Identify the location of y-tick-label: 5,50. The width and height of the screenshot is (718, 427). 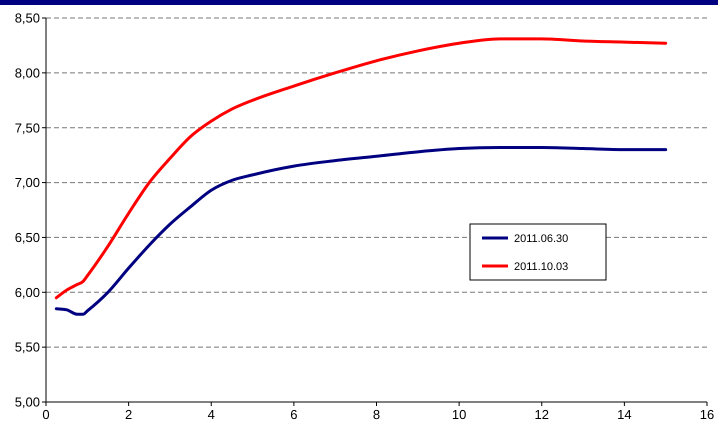
(27, 347).